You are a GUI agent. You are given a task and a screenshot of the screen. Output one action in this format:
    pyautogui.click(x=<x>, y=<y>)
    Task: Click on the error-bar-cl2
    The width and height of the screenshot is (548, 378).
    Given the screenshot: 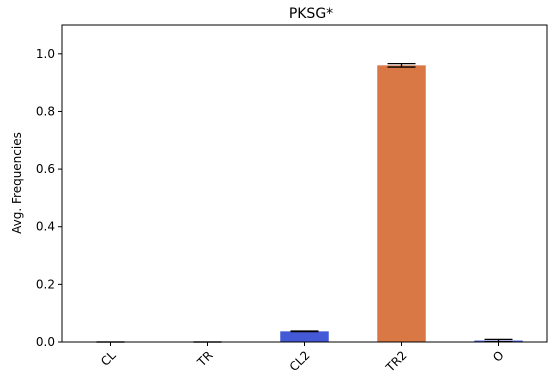 What is the action you would take?
    pyautogui.click(x=304, y=331)
    